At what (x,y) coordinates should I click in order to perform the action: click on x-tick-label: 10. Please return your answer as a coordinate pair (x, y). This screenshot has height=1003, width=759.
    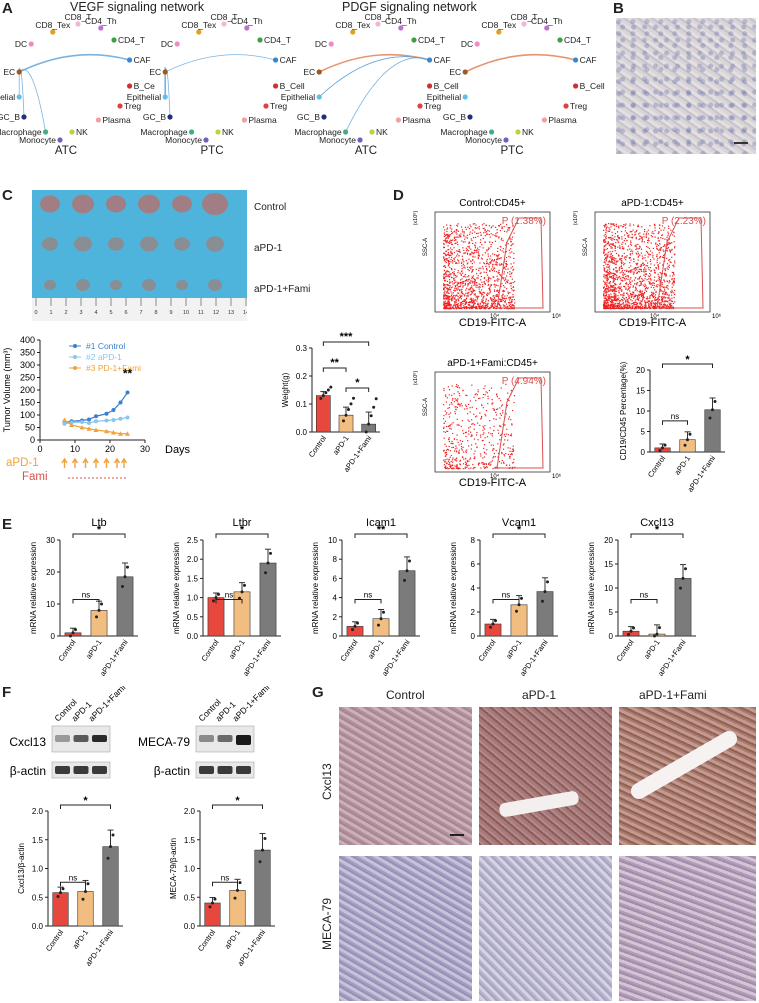
    Looking at the image, I should click on (75, 449).